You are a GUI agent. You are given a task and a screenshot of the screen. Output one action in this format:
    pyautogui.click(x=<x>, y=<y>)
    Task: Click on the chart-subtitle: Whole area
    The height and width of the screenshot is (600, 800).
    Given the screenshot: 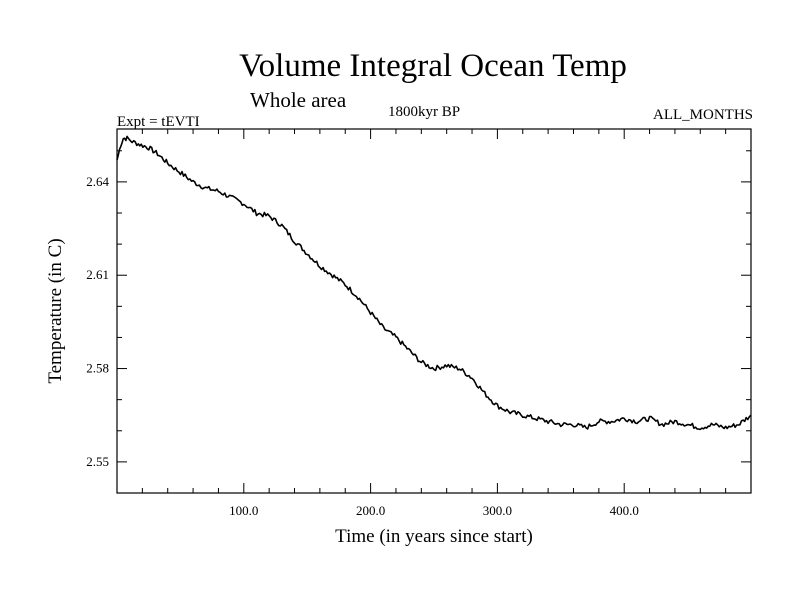 What is the action you would take?
    pyautogui.click(x=298, y=100)
    